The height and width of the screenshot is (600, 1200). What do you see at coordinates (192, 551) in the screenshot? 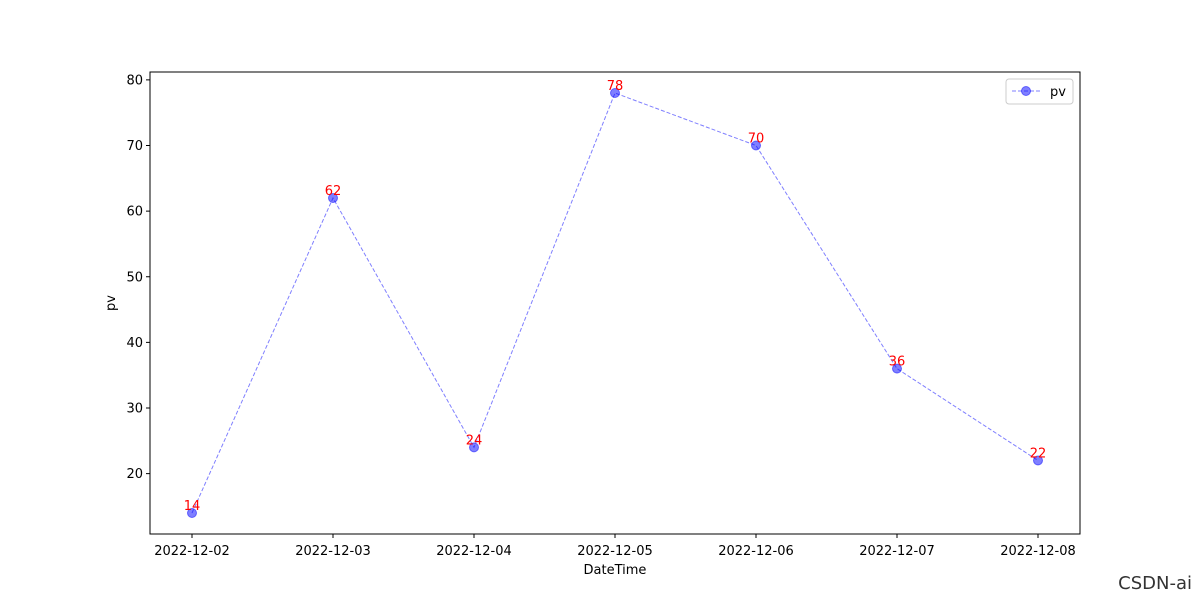
I see `x-tick-label: 2022-12-02` at bounding box center [192, 551].